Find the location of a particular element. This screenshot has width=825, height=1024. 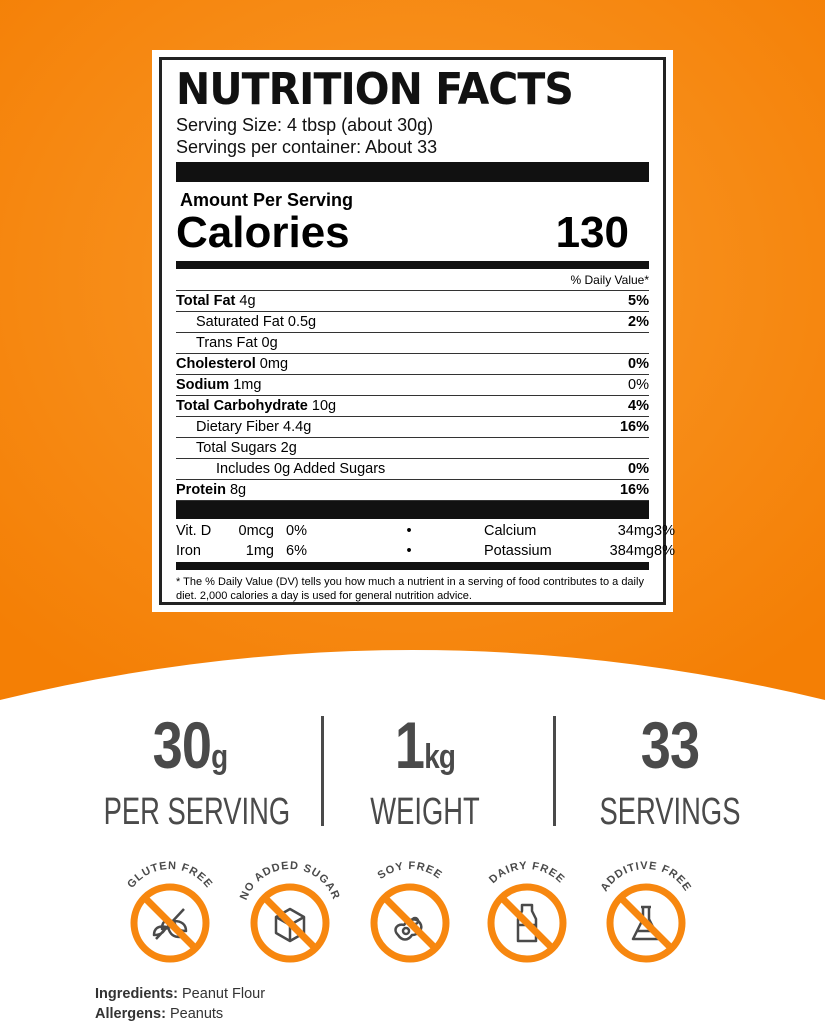

vitamin-cell: 0% is located at coordinates (296, 531).